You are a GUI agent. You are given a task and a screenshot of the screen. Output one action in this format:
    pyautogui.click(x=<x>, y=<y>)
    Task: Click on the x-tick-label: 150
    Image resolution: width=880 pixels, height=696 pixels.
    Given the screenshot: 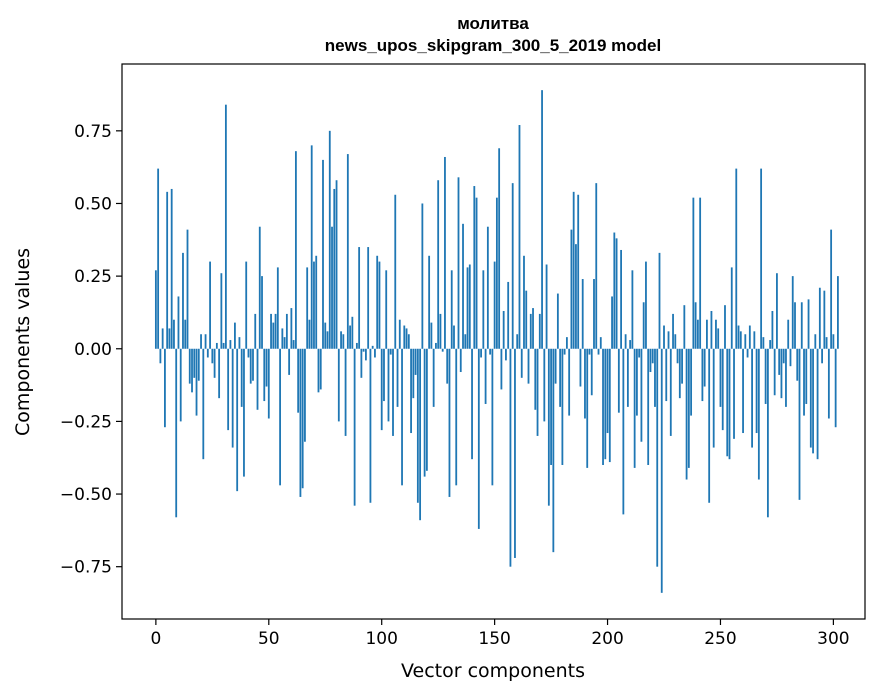 What is the action you would take?
    pyautogui.click(x=494, y=639)
    